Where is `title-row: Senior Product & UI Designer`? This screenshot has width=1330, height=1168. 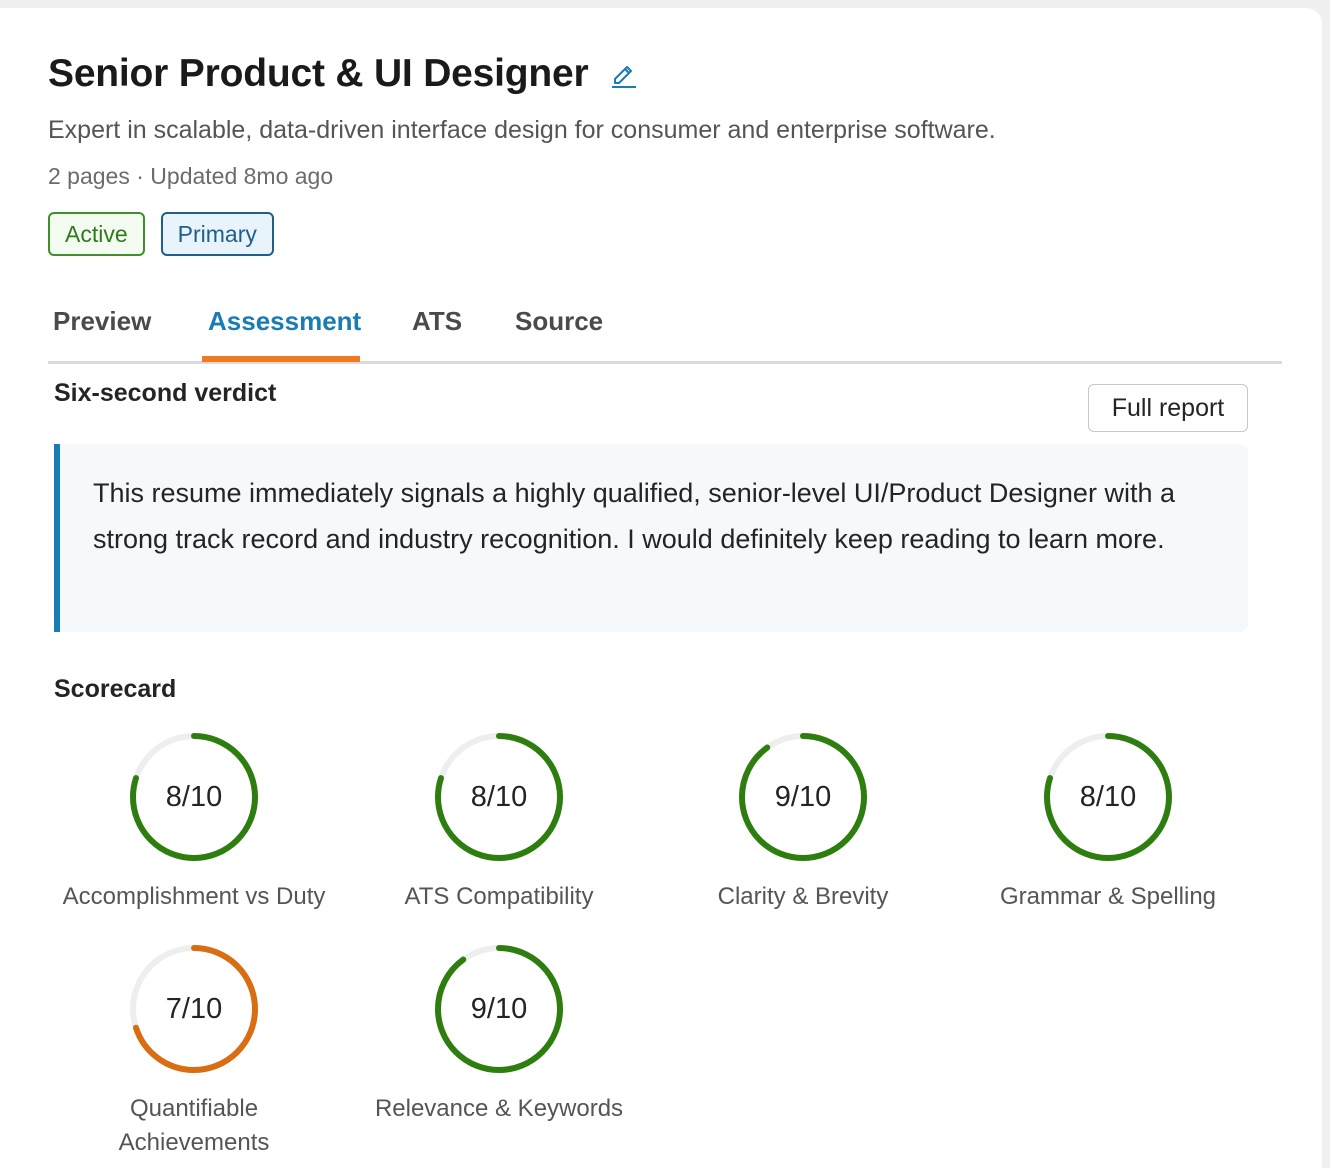 title-row: Senior Product & UI Designer is located at coordinates (343, 74).